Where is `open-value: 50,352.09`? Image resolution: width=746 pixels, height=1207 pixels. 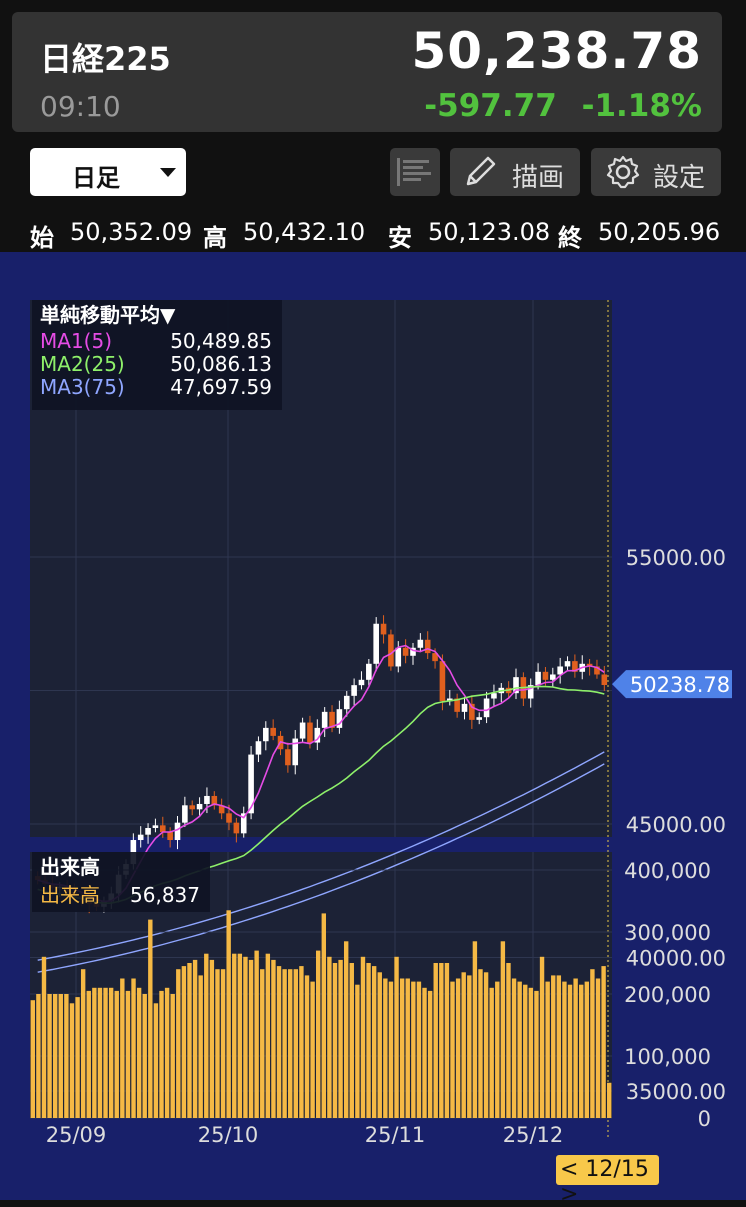
open-value: 50,352.09 is located at coordinates (131, 232).